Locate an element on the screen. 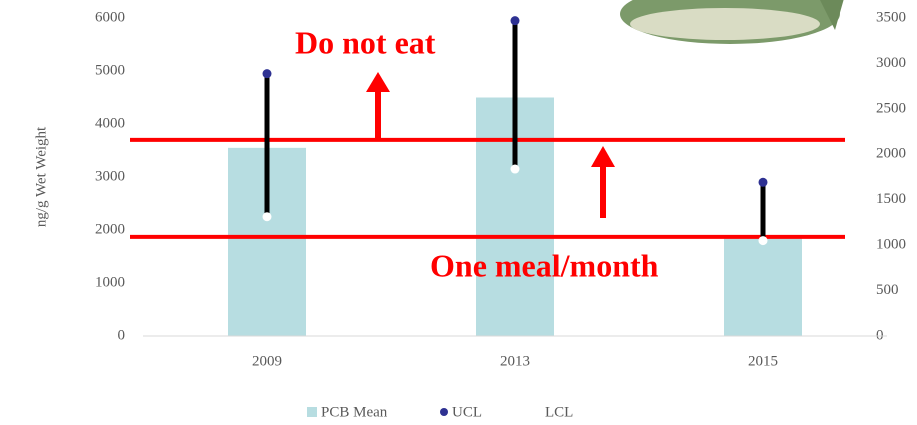  y-tick-label: 4000 is located at coordinates (110, 123).